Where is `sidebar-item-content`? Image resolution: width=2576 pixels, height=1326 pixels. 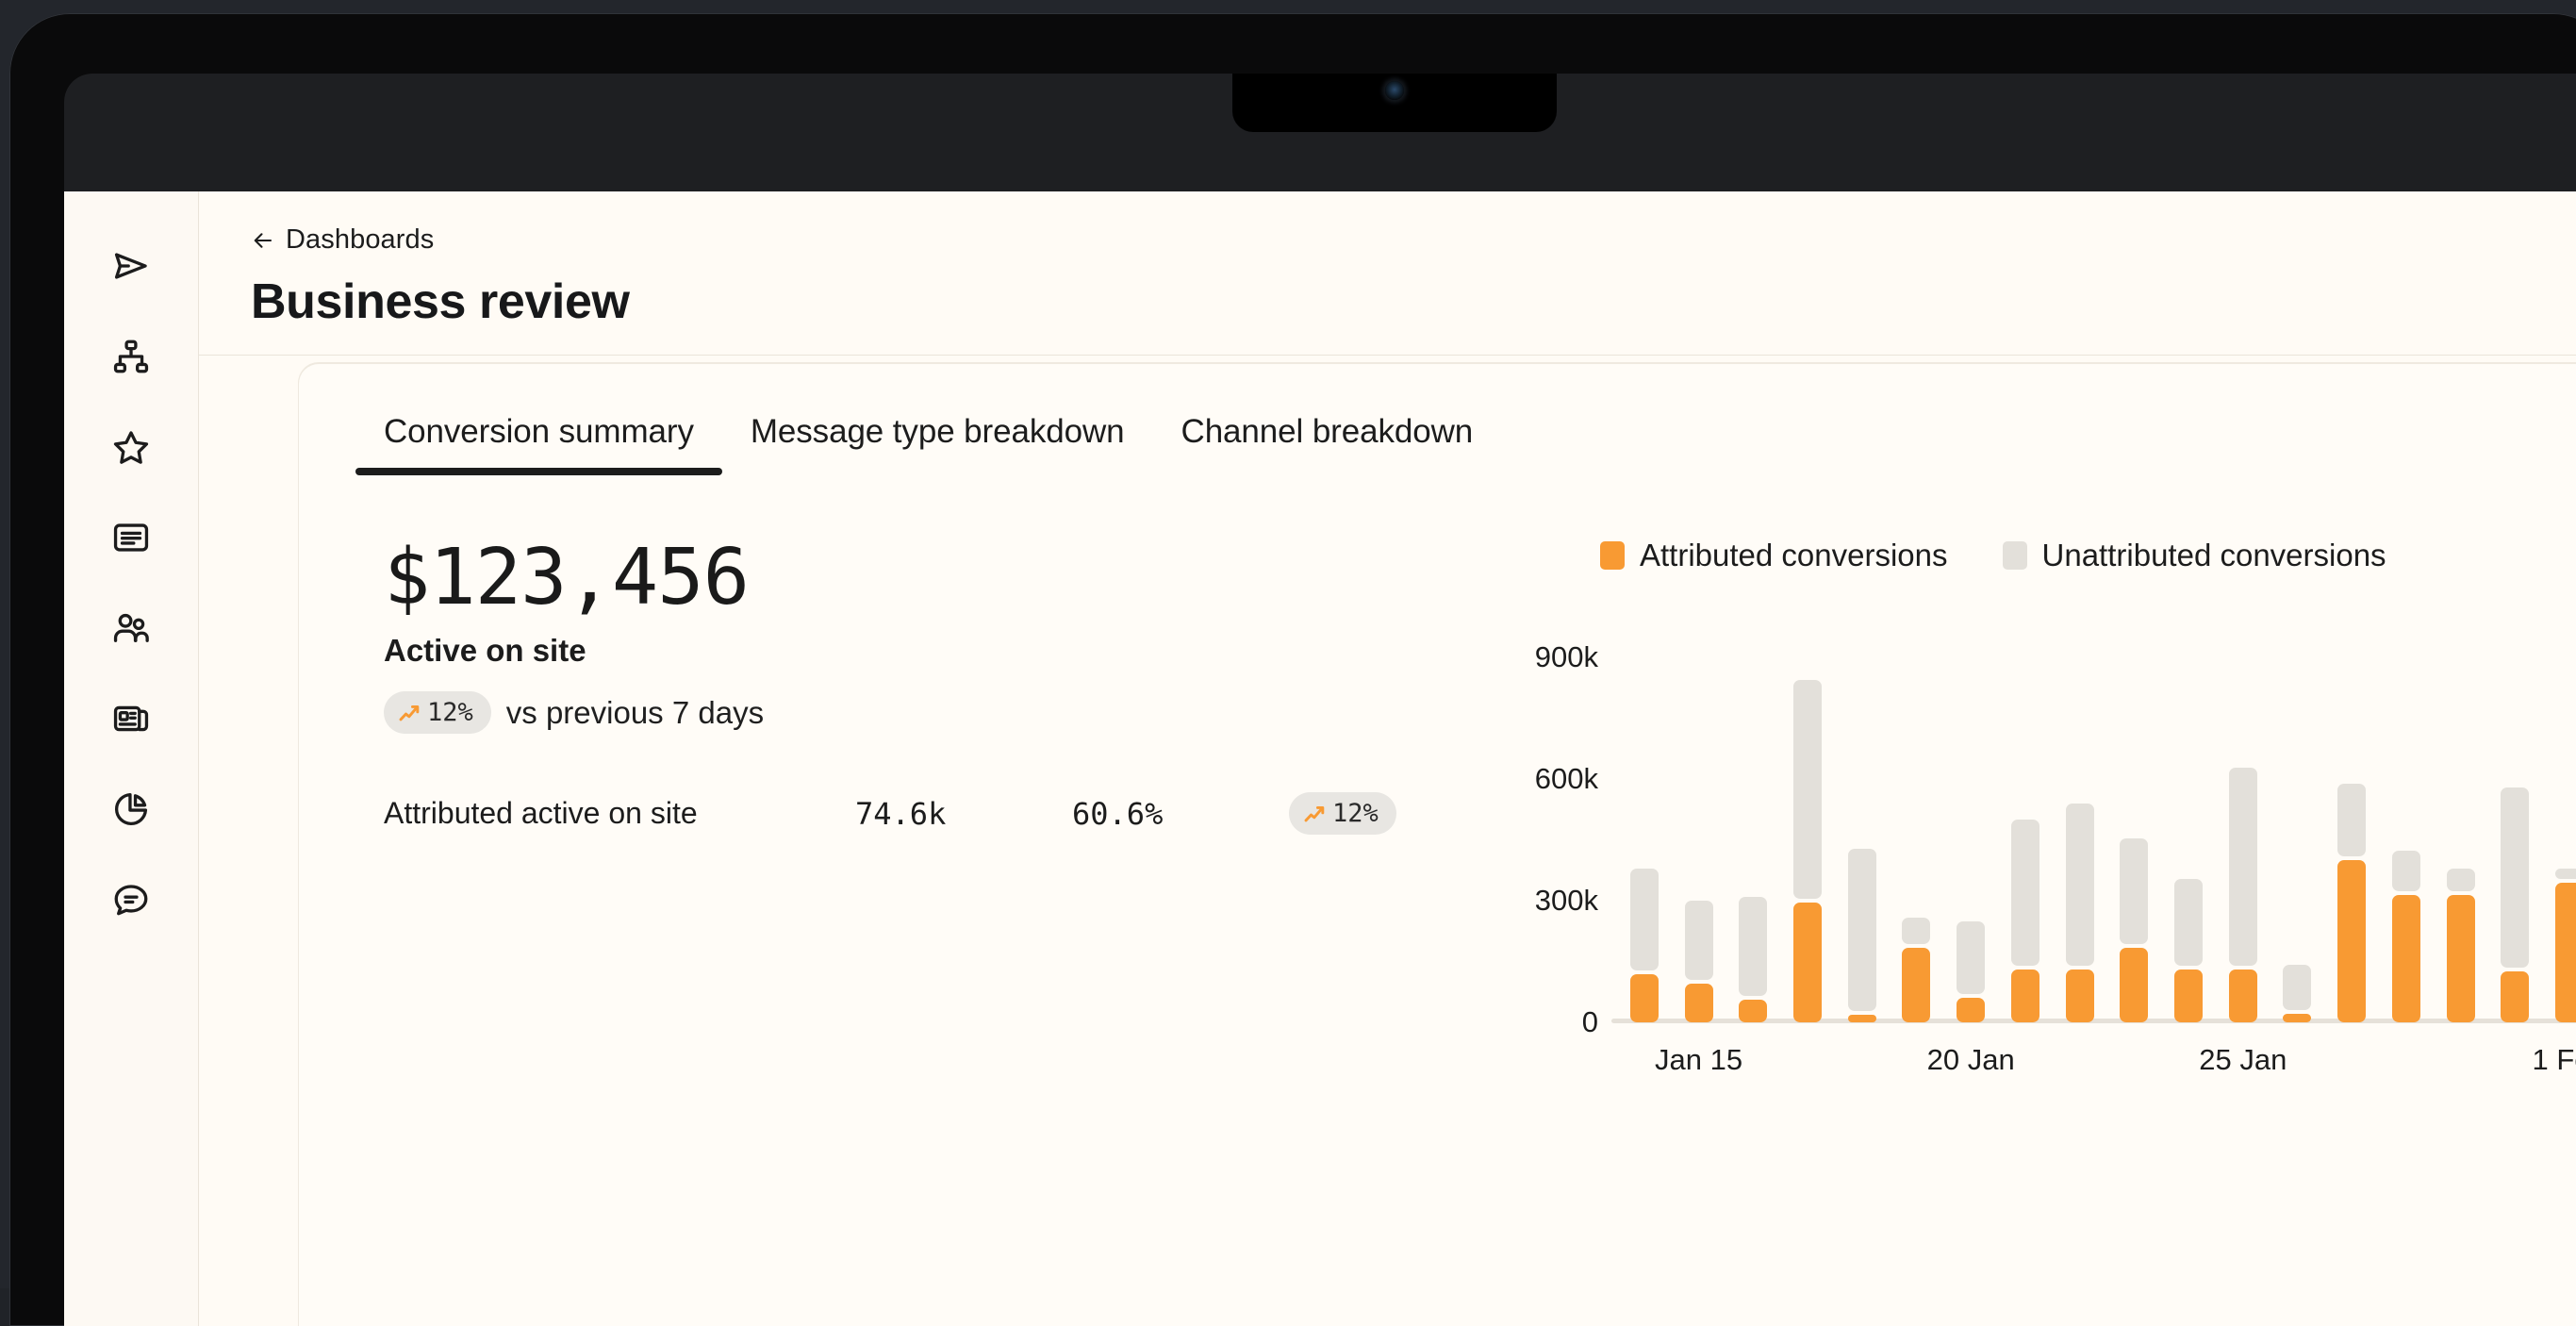
sidebar-item-content is located at coordinates (131, 537).